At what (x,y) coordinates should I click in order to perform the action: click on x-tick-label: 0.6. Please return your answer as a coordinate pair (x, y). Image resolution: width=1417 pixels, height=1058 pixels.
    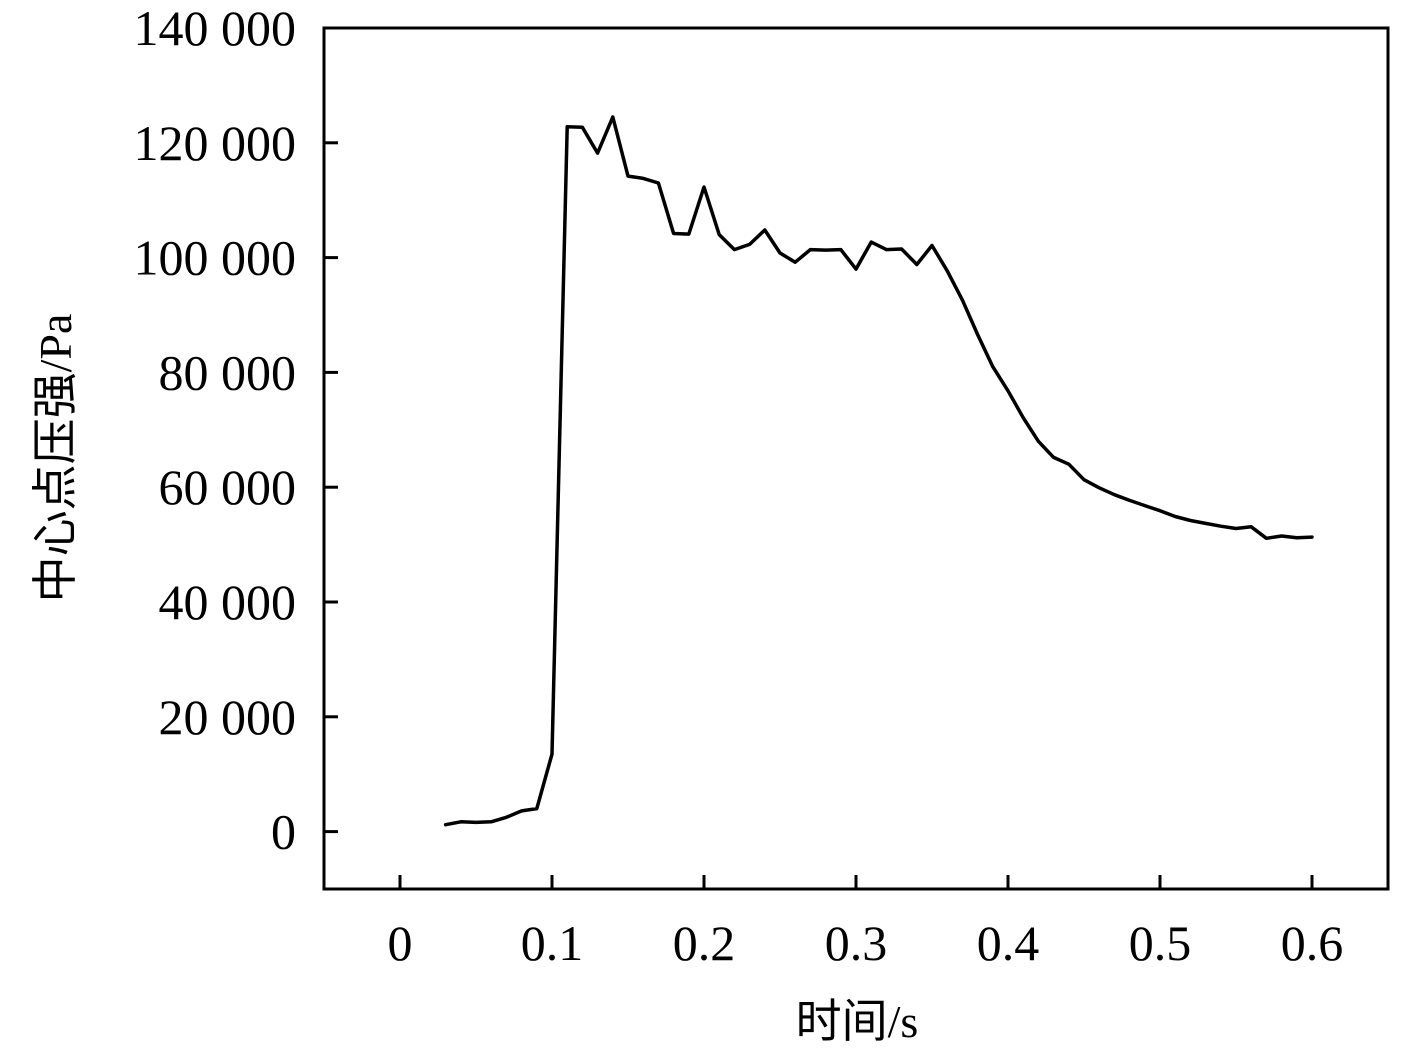
    Looking at the image, I should click on (1312, 943).